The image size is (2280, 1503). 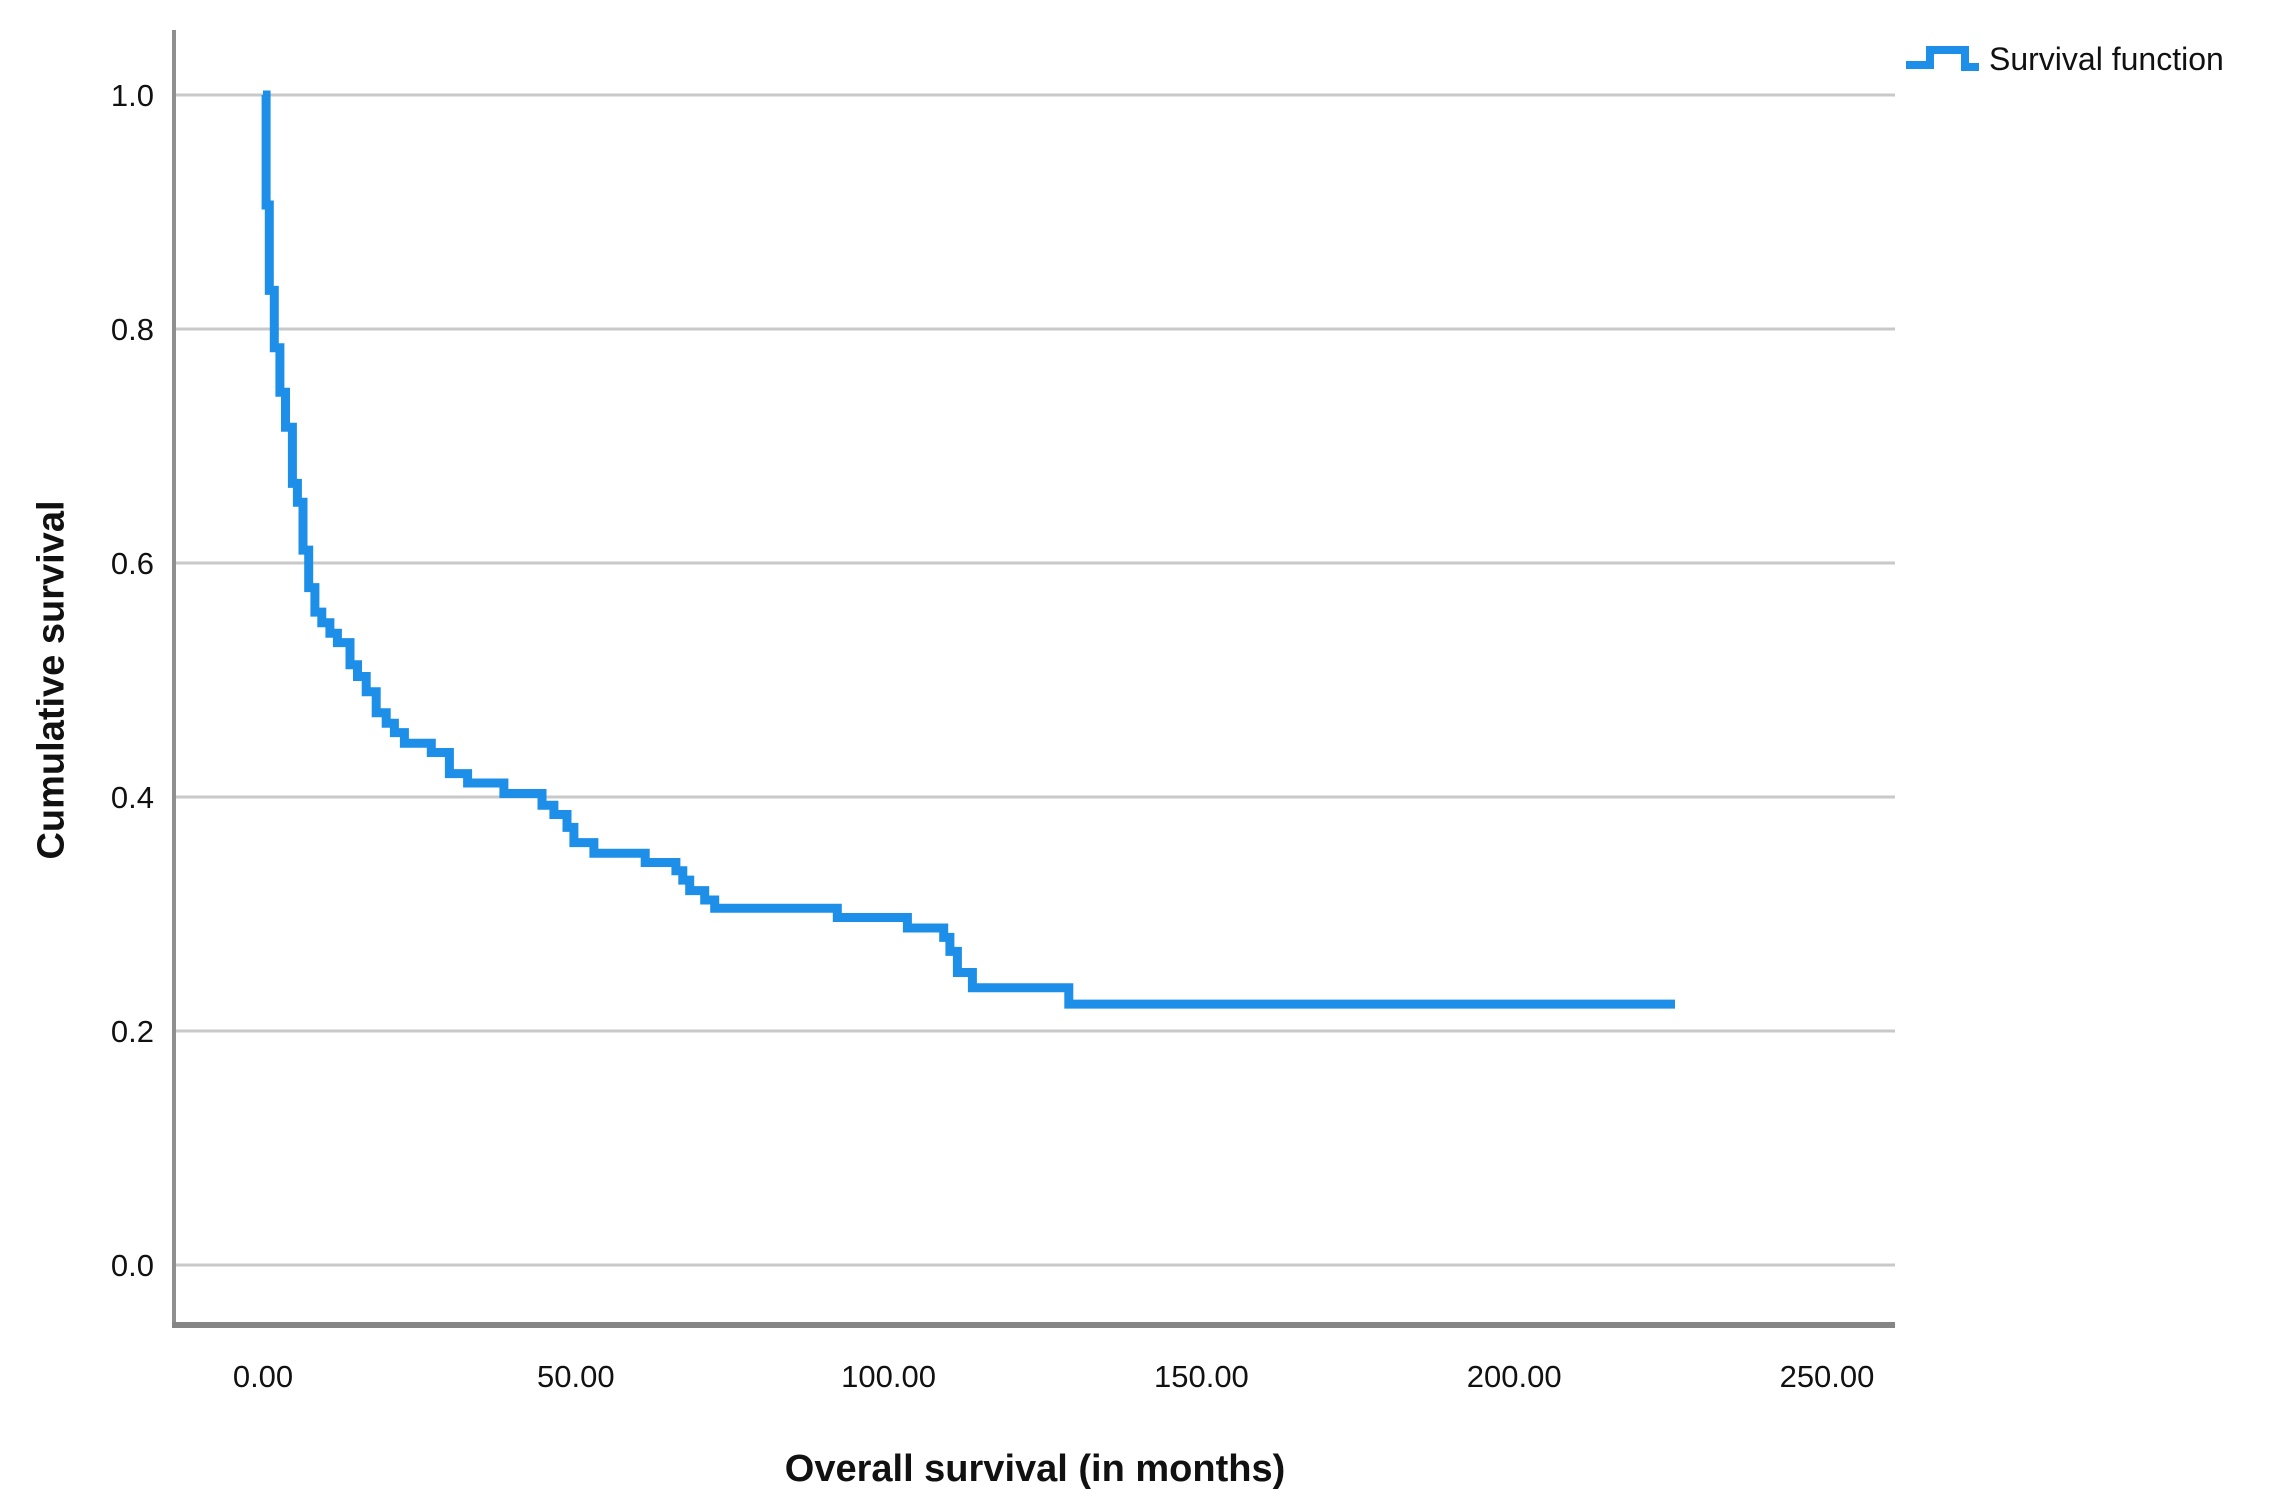 What do you see at coordinates (1827, 1376) in the screenshot?
I see `x-tick-label: 250.00` at bounding box center [1827, 1376].